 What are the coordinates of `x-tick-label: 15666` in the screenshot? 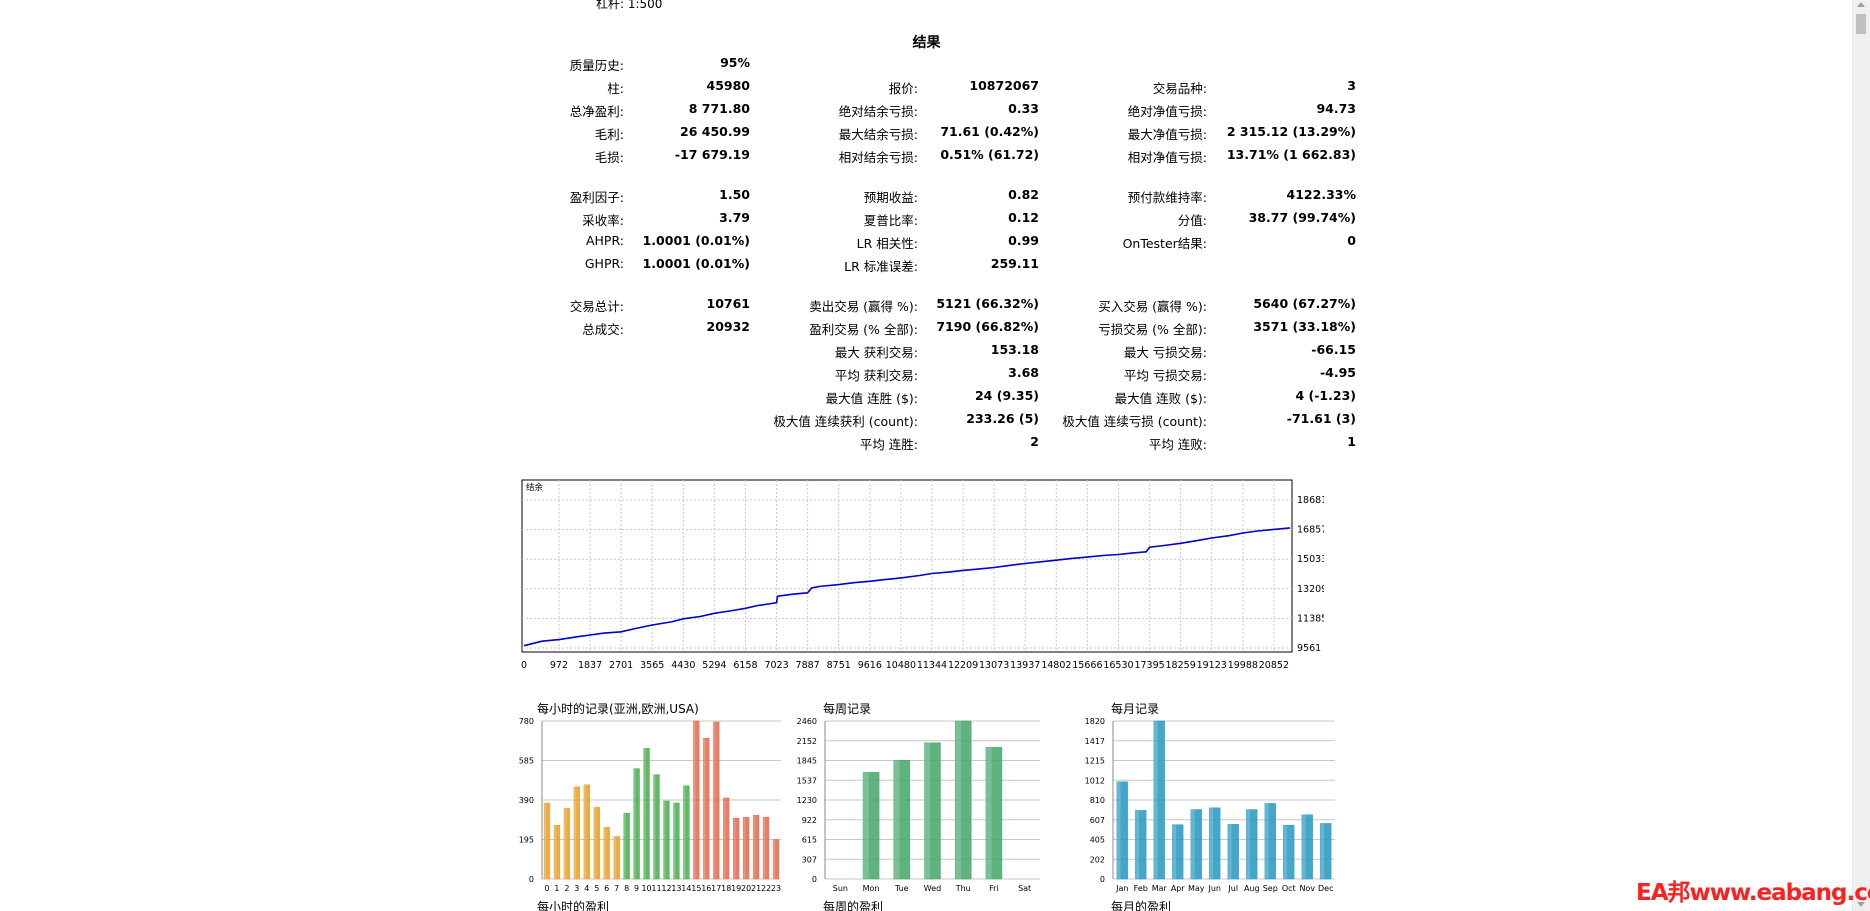 It's located at (1087, 665).